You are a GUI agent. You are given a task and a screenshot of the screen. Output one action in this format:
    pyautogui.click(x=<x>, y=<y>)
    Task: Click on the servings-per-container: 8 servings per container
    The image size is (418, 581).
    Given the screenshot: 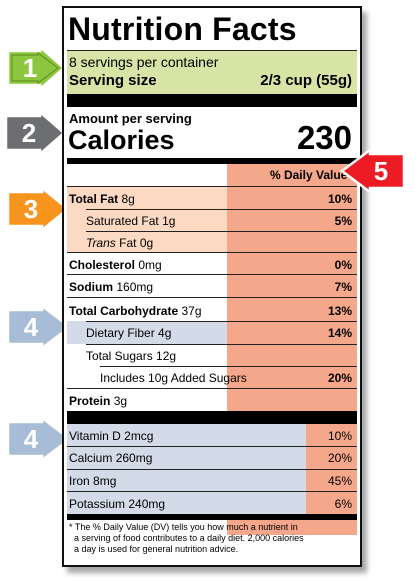 What is the action you would take?
    pyautogui.click(x=144, y=62)
    